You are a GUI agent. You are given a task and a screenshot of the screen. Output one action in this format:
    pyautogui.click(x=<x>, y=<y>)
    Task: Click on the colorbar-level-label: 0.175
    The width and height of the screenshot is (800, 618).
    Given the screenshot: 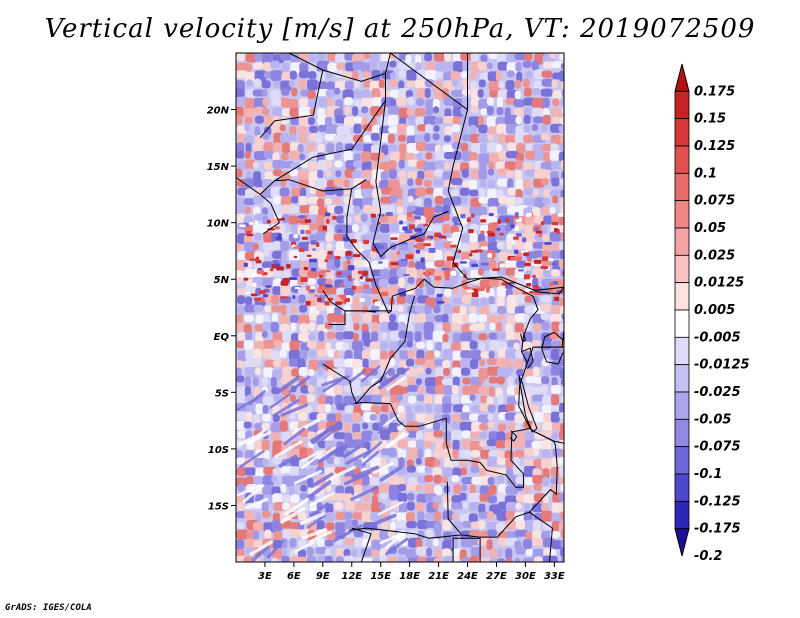 What is the action you would take?
    pyautogui.click(x=714, y=91)
    